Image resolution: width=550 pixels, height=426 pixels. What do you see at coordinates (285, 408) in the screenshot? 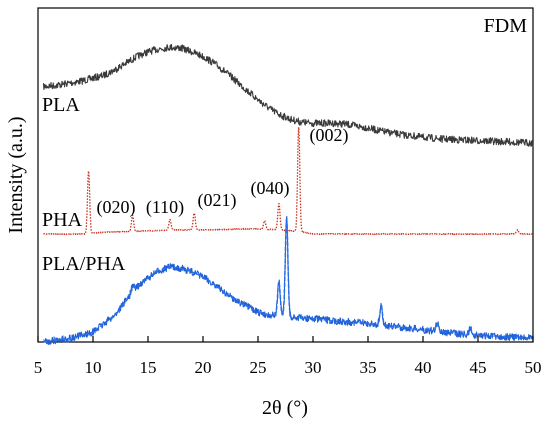
I see `x-axis-label: 2θ (°)` at bounding box center [285, 408].